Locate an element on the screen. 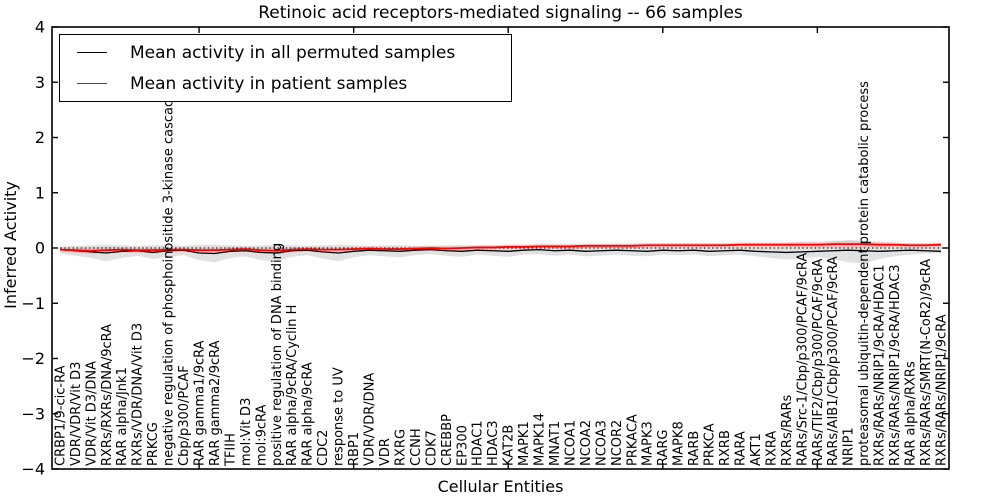  x-category-label: RXRs/RARs is located at coordinates (787, 430).